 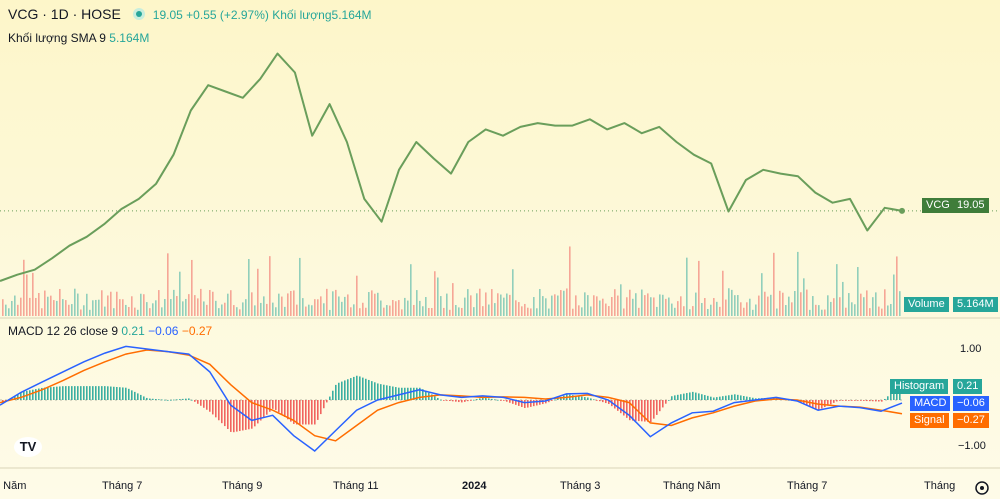 What do you see at coordinates (975, 304) in the screenshot?
I see `volume-value-tag: 5.164M` at bounding box center [975, 304].